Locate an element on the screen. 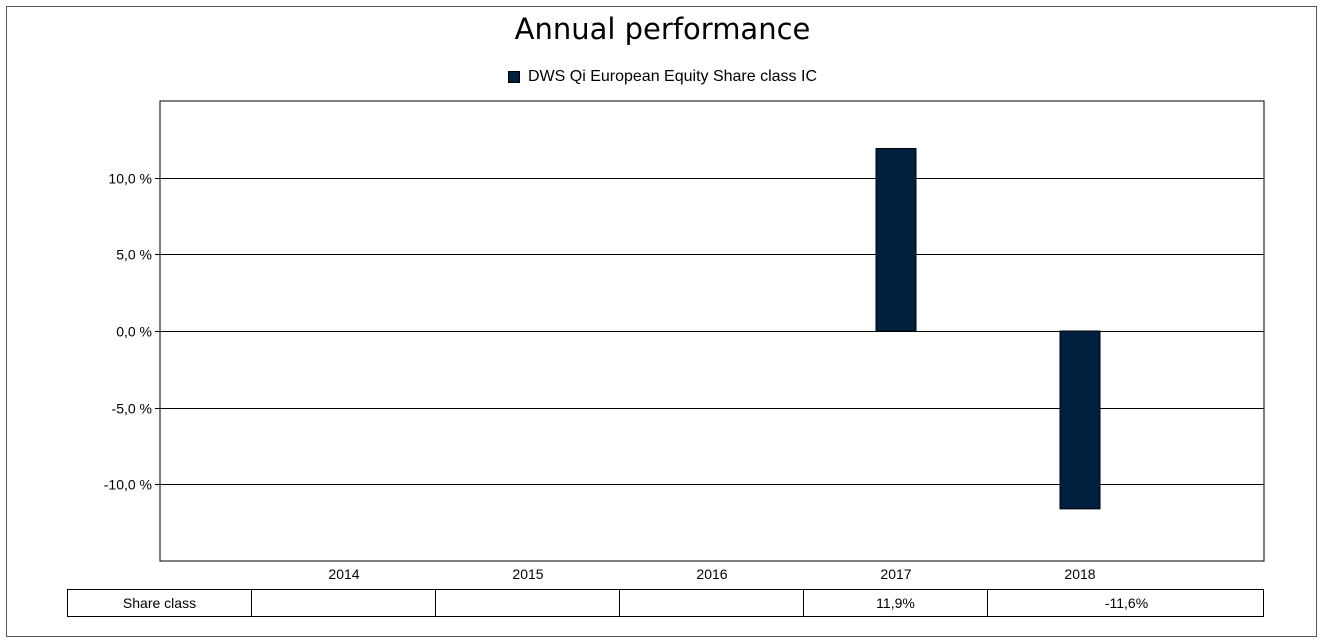 This screenshot has width=1325, height=643. x-tick-label: 2015 is located at coordinates (527, 574).